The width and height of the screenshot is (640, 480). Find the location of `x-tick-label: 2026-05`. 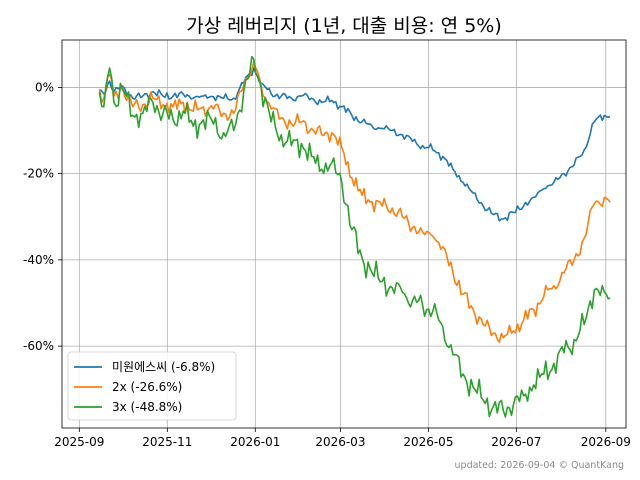

x-tick-label: 2026-05 is located at coordinates (428, 442).